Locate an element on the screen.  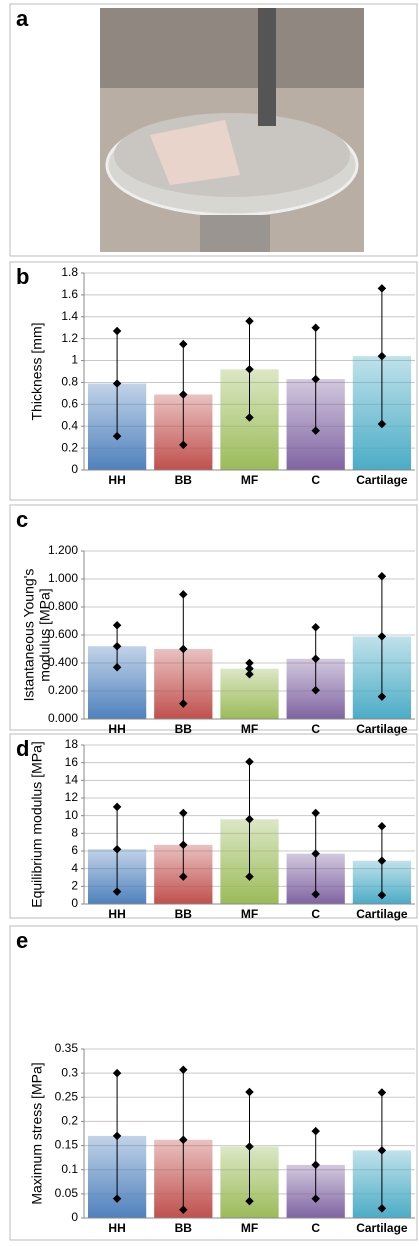
y-tick-label: 1.200 is located at coordinates (63, 550).